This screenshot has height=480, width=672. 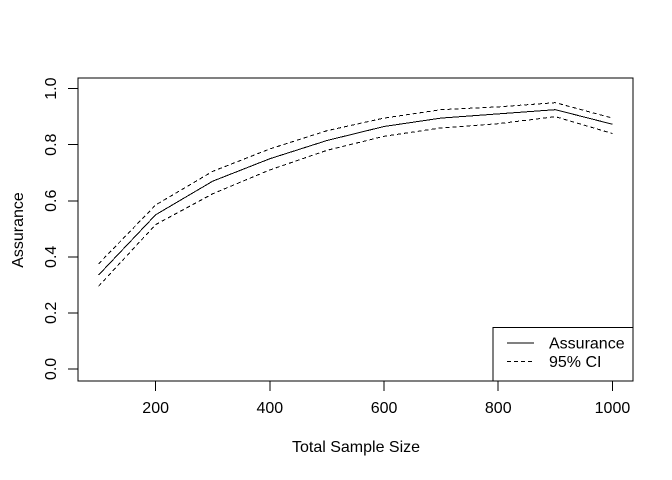 I want to click on y-tick-label: 0.2, so click(x=51, y=313).